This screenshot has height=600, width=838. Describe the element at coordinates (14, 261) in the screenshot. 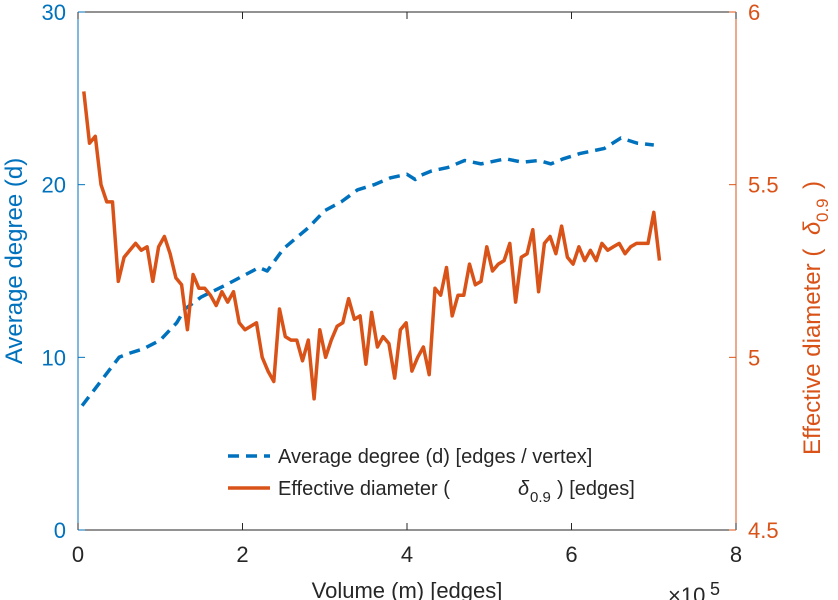

I see `y-left-axis-label: Average degree (d)` at that location.